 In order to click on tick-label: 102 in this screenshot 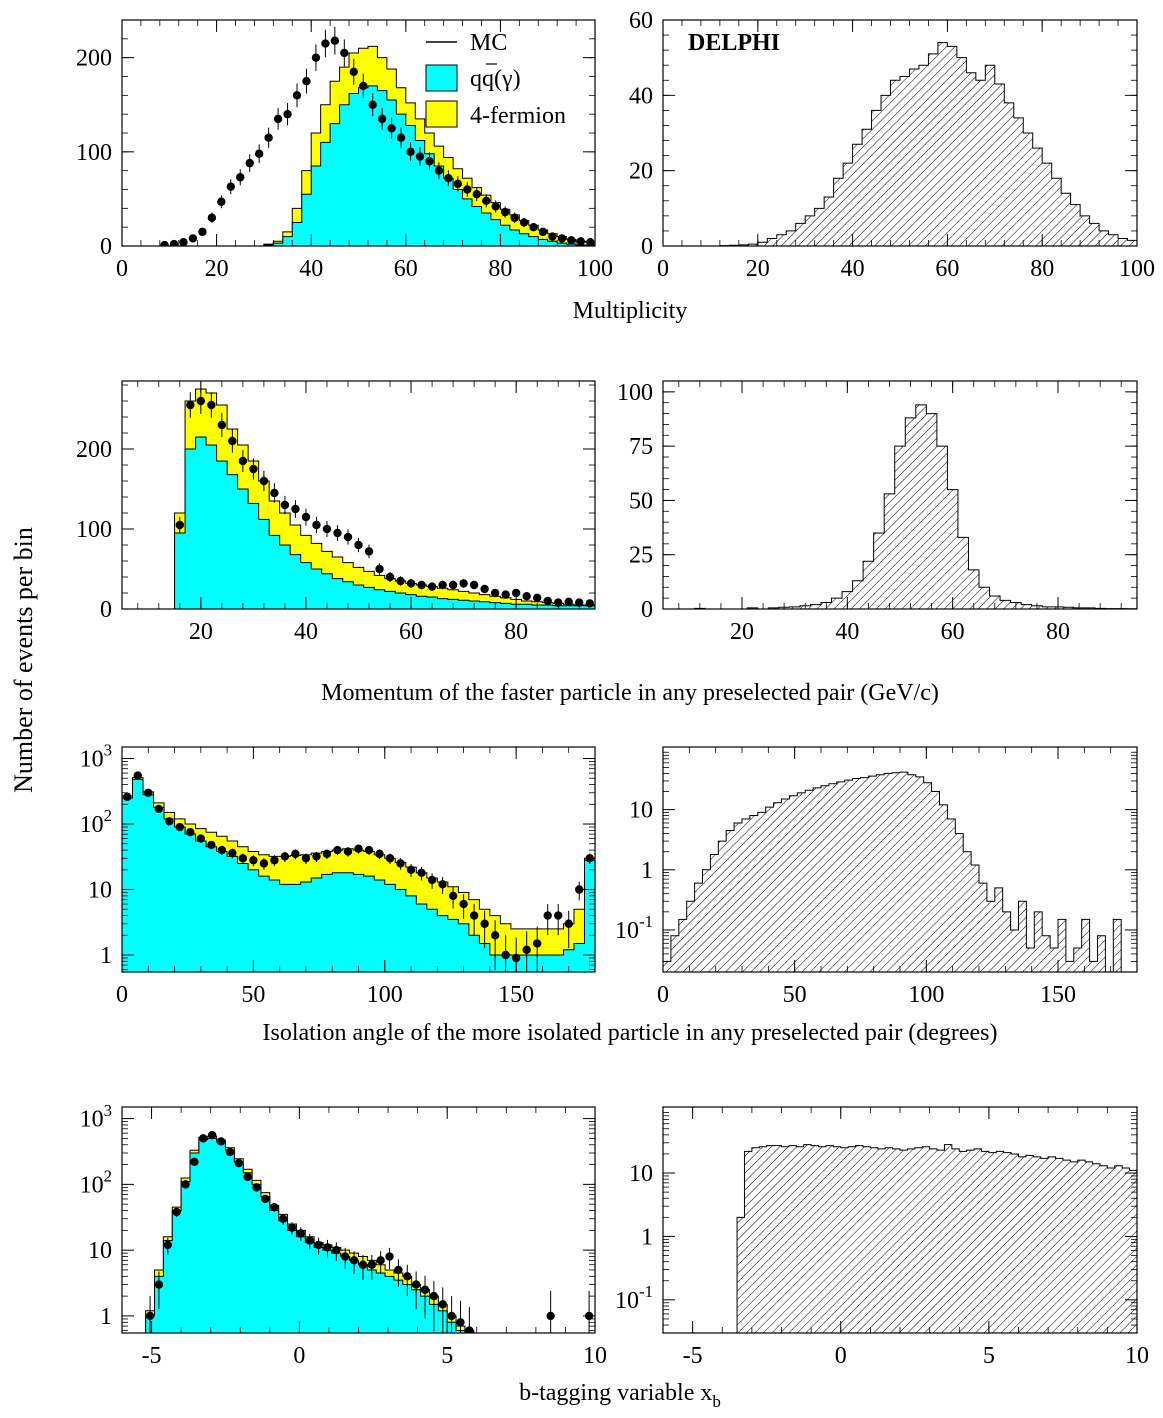, I will do `click(96, 822)`.